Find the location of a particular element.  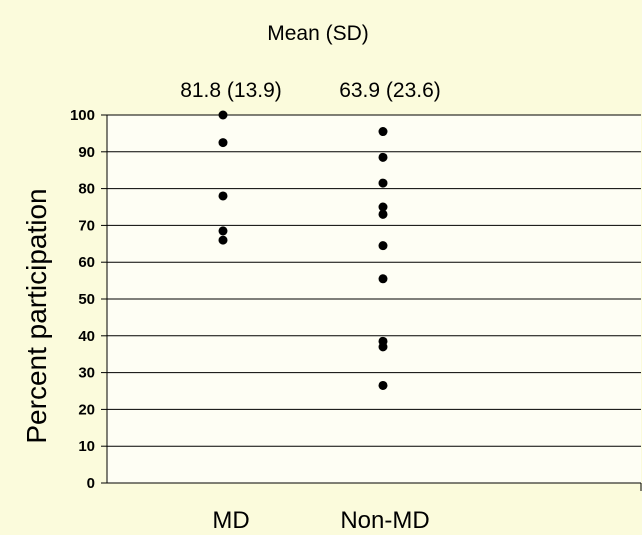

y-tick-label-10: 10 is located at coordinates (86, 446).